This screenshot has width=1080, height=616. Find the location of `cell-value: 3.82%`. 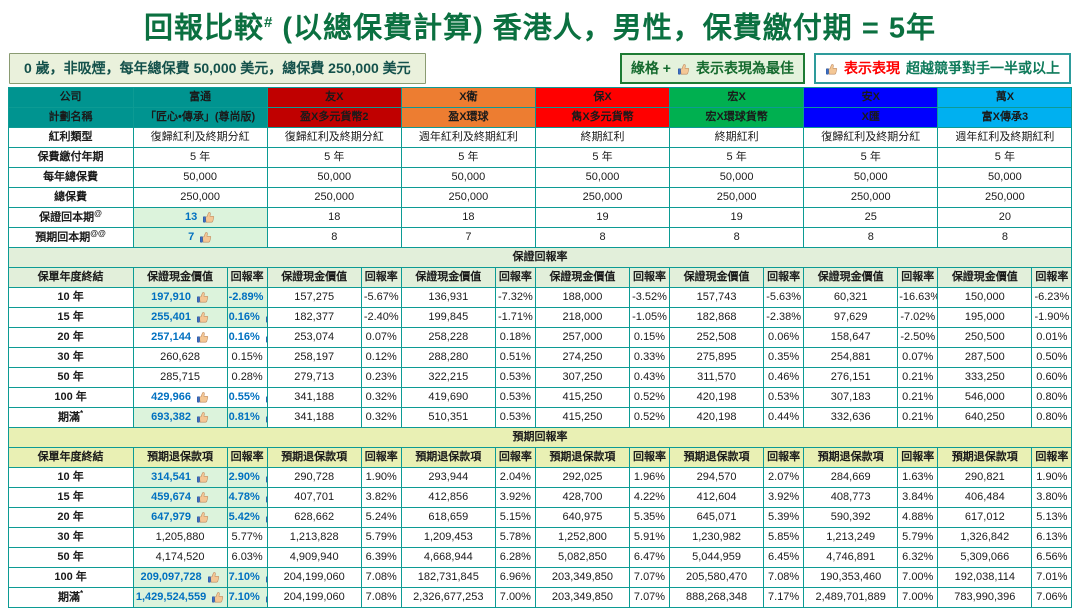

cell-value: 3.82% is located at coordinates (381, 497).